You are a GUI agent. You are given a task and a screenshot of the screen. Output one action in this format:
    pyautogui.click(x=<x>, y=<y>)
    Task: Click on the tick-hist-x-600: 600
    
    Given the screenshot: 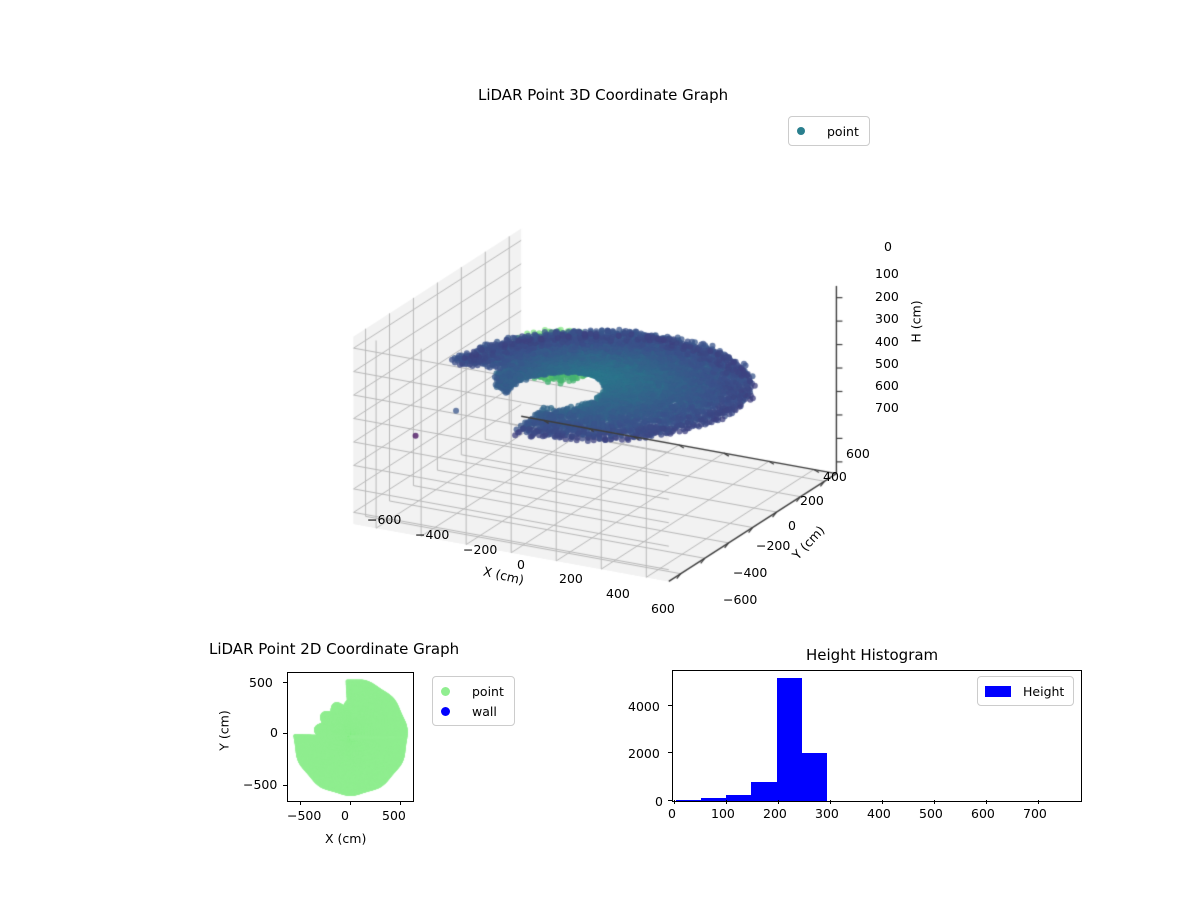 What is the action you would take?
    pyautogui.click(x=983, y=813)
    